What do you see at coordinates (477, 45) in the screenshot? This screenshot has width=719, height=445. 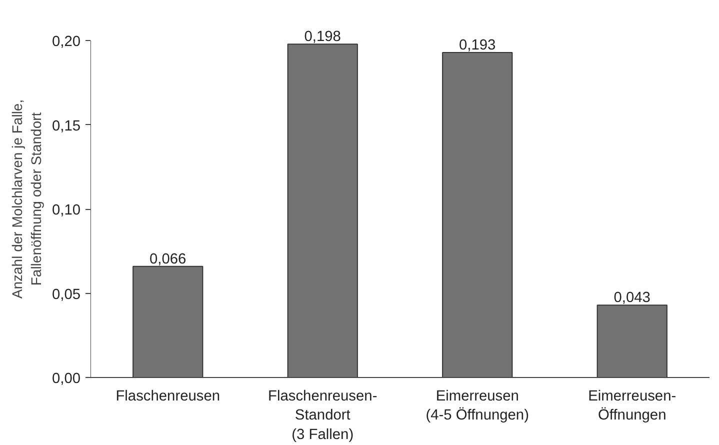 I see `data-label: 0,193` at bounding box center [477, 45].